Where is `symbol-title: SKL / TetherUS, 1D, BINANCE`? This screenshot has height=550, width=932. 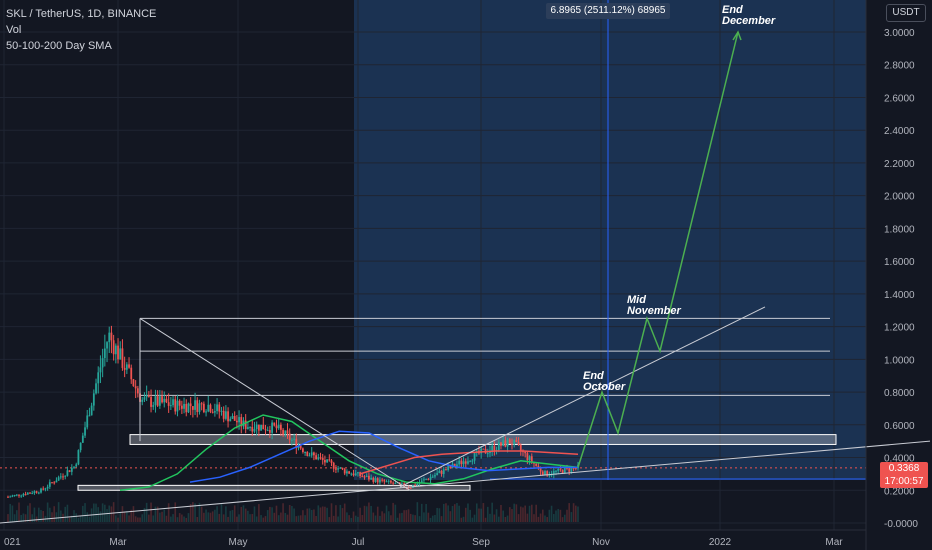
symbol-title: SKL / TetherUS, 1D, BINANCE is located at coordinates (81, 14).